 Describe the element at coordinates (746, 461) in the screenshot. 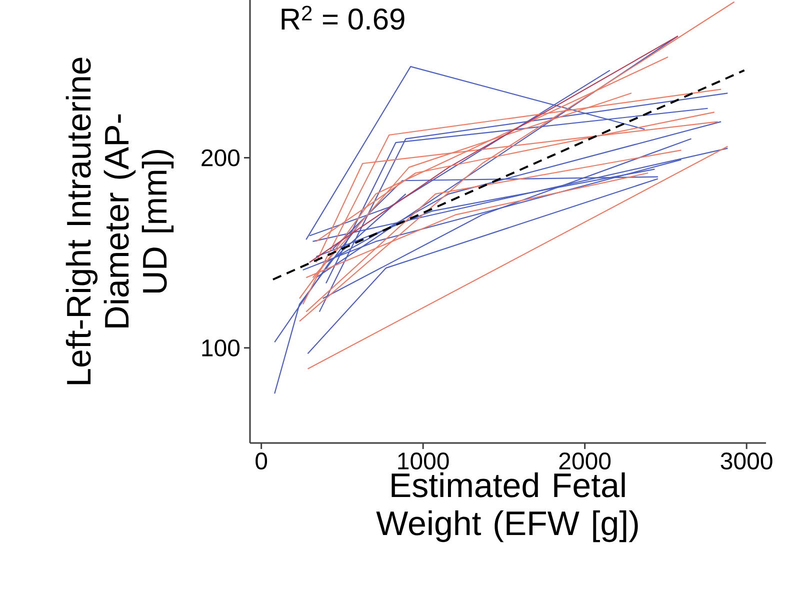

I see `x-tick-label: 3000` at that location.